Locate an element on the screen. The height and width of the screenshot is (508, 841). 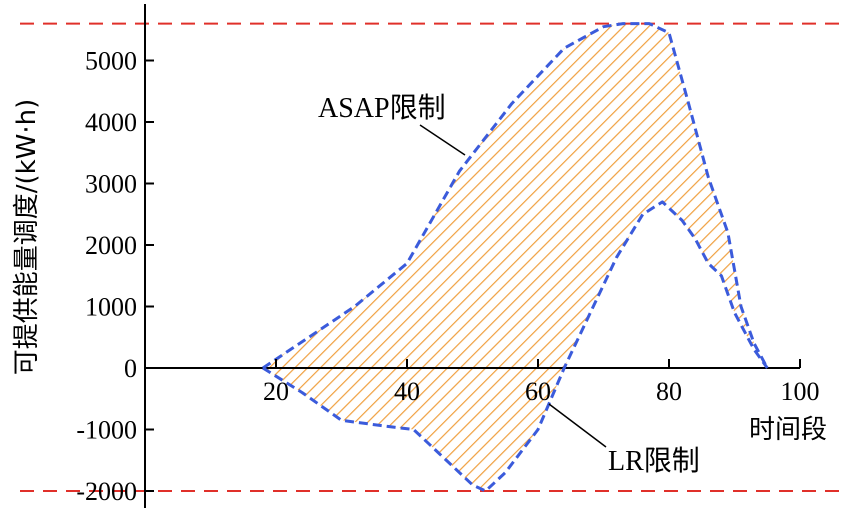
y-tick-label: 0 is located at coordinates (130, 368).